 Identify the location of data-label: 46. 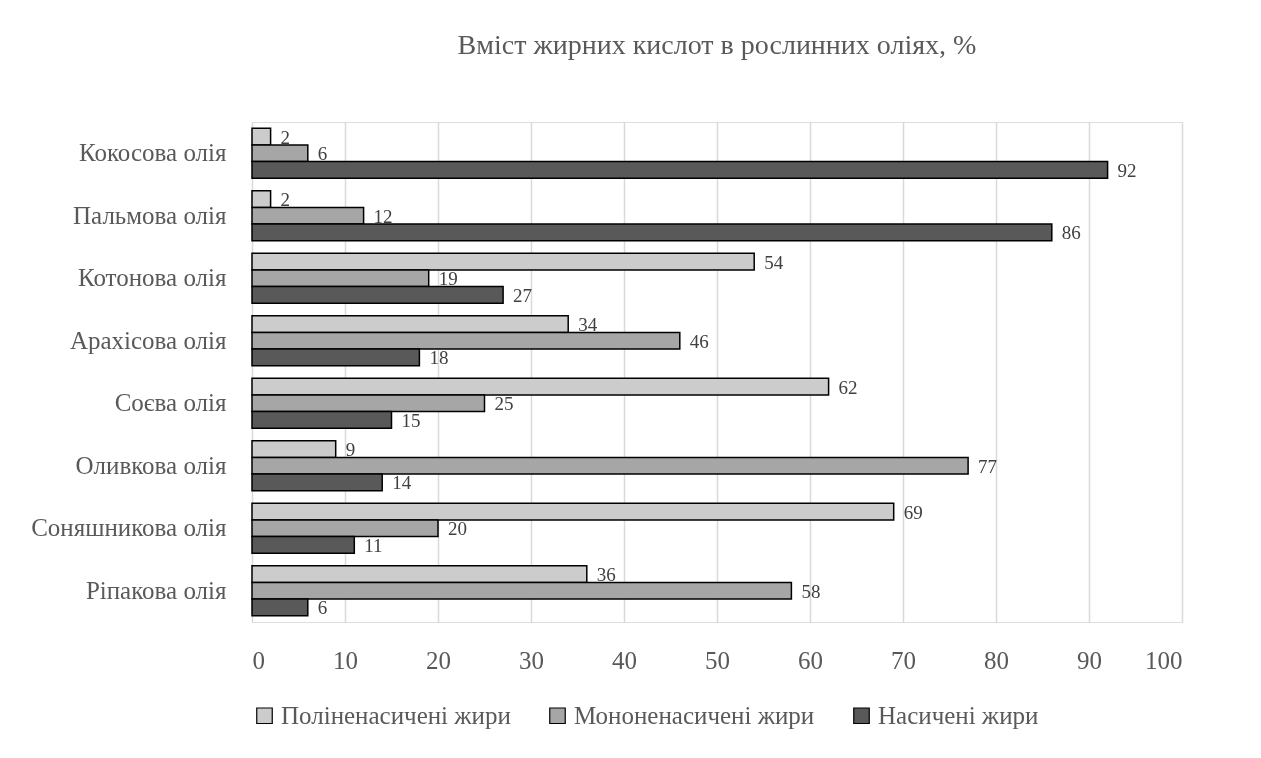
(699, 341).